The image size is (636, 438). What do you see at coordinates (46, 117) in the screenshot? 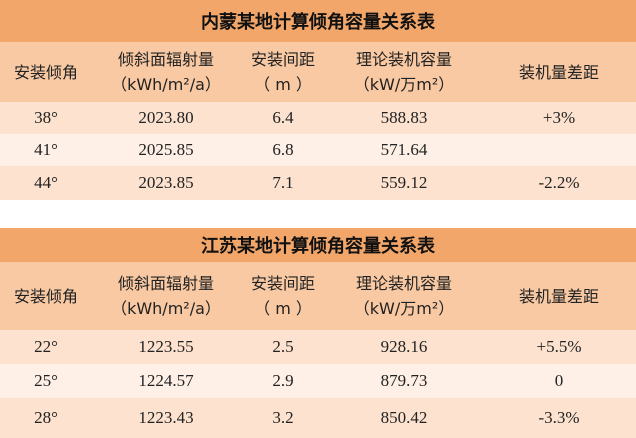
I see `table-cell: 38°` at bounding box center [46, 117].